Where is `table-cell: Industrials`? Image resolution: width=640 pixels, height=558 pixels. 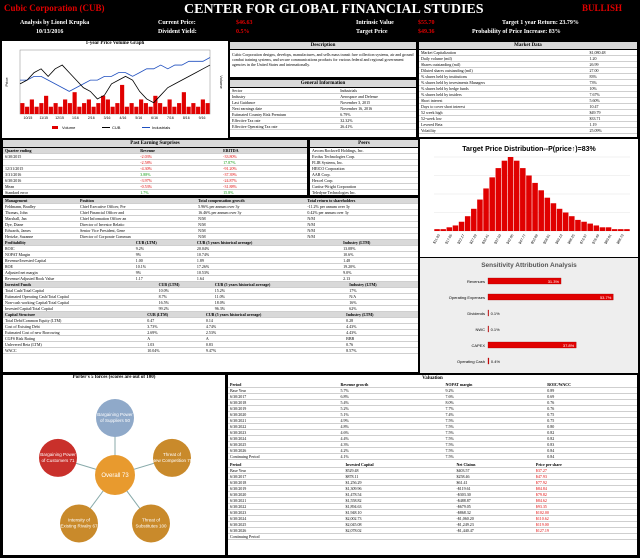
table-cell: Industrials is located at coordinates (377, 91).